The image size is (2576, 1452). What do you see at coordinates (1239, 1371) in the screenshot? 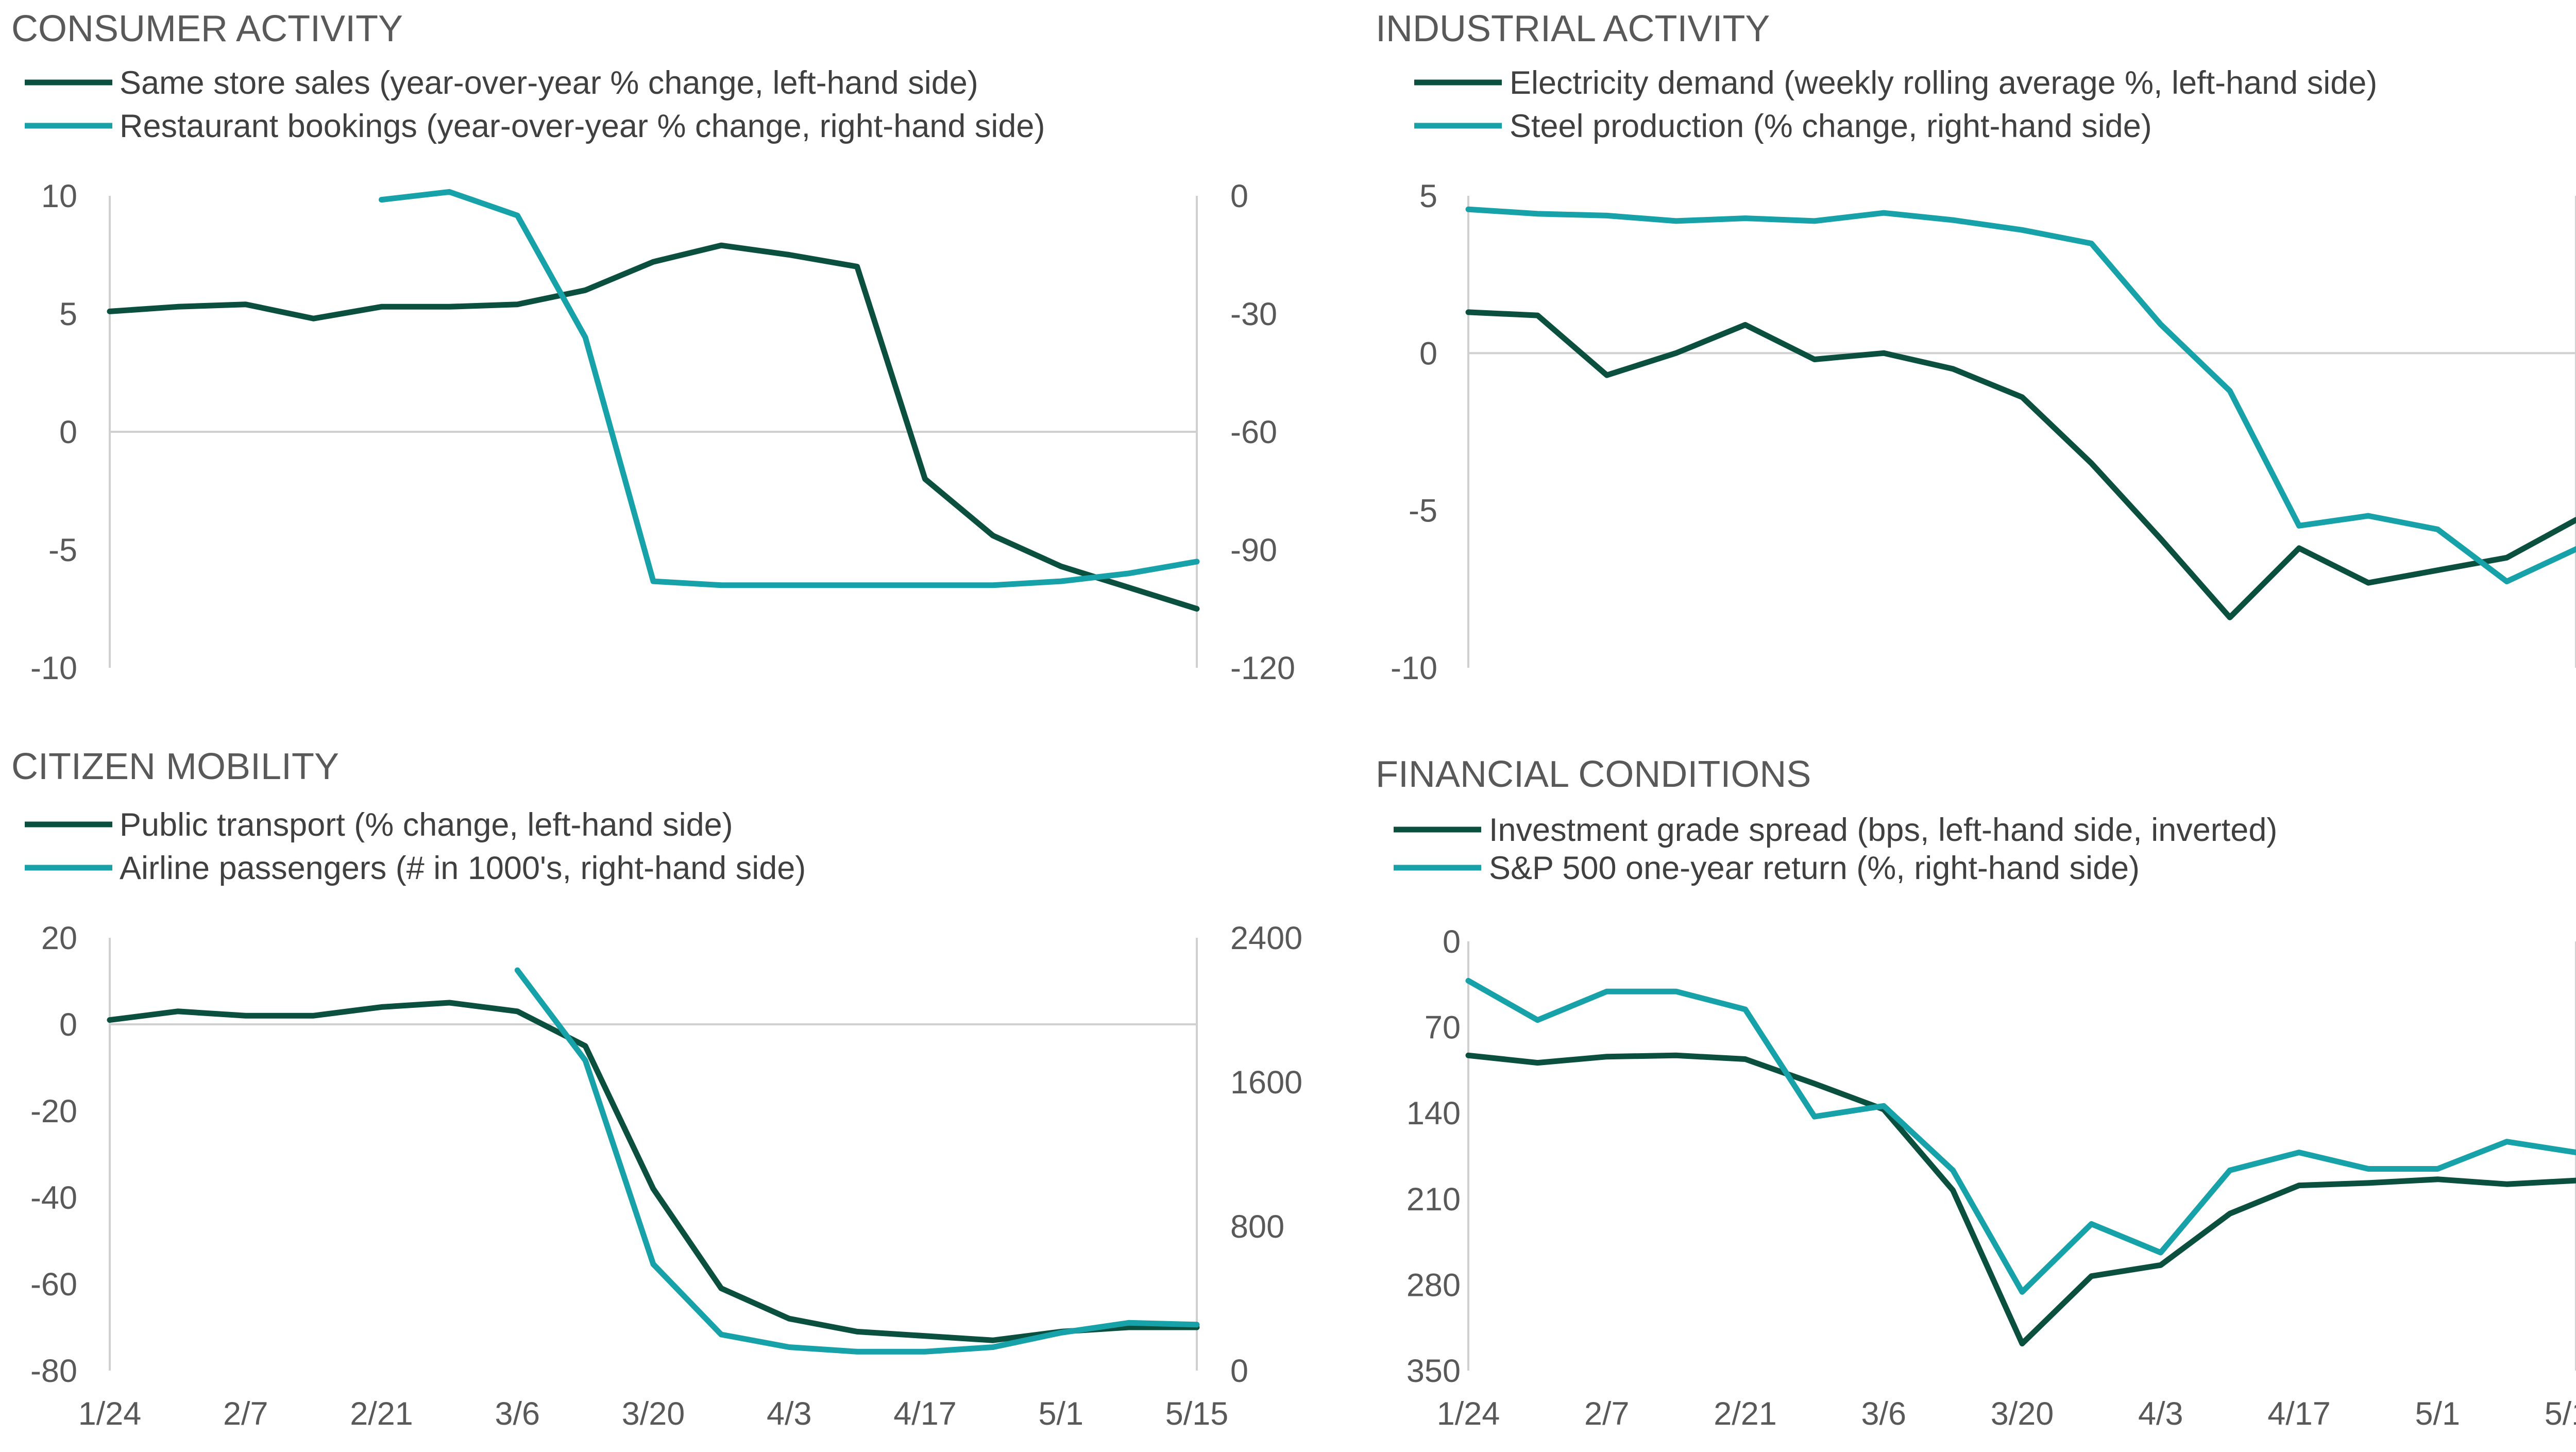
I see `right-tick-label: 0` at bounding box center [1239, 1371].